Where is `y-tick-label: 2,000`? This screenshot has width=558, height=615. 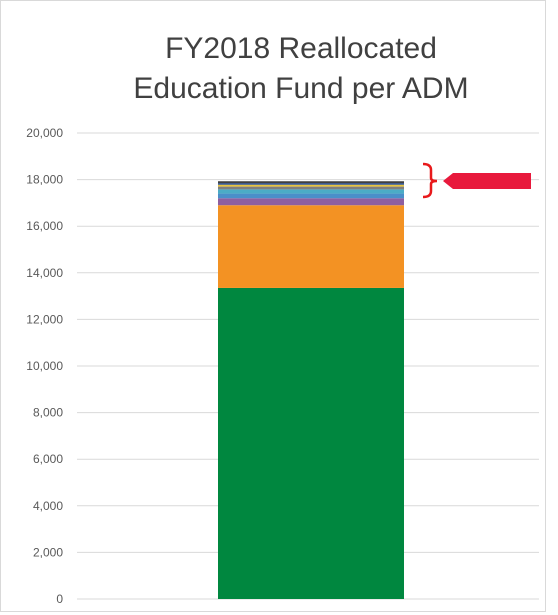
y-tick-label: 2,000 is located at coordinates (48, 552).